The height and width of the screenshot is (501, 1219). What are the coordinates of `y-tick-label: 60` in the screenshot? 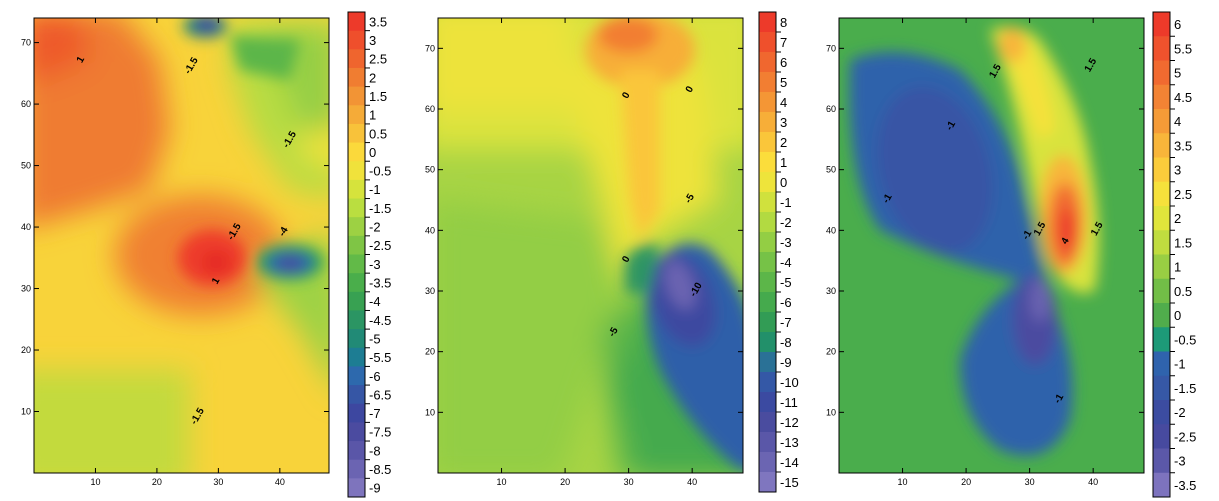 It's located at (831, 109).